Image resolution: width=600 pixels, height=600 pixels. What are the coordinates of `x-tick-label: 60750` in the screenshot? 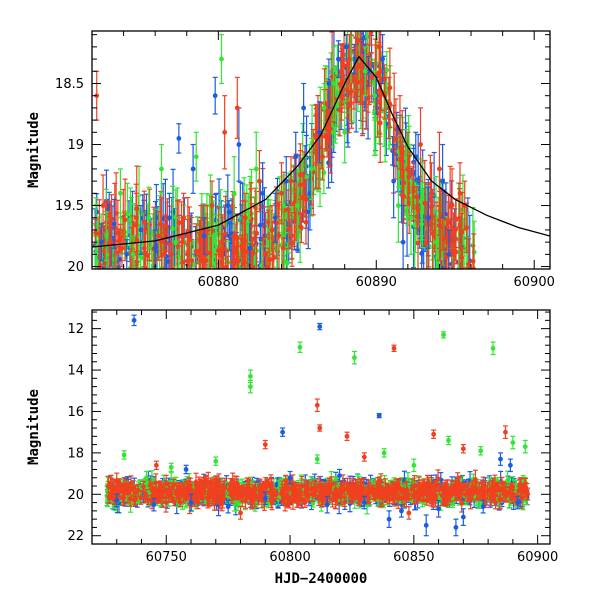 It's located at (166, 557).